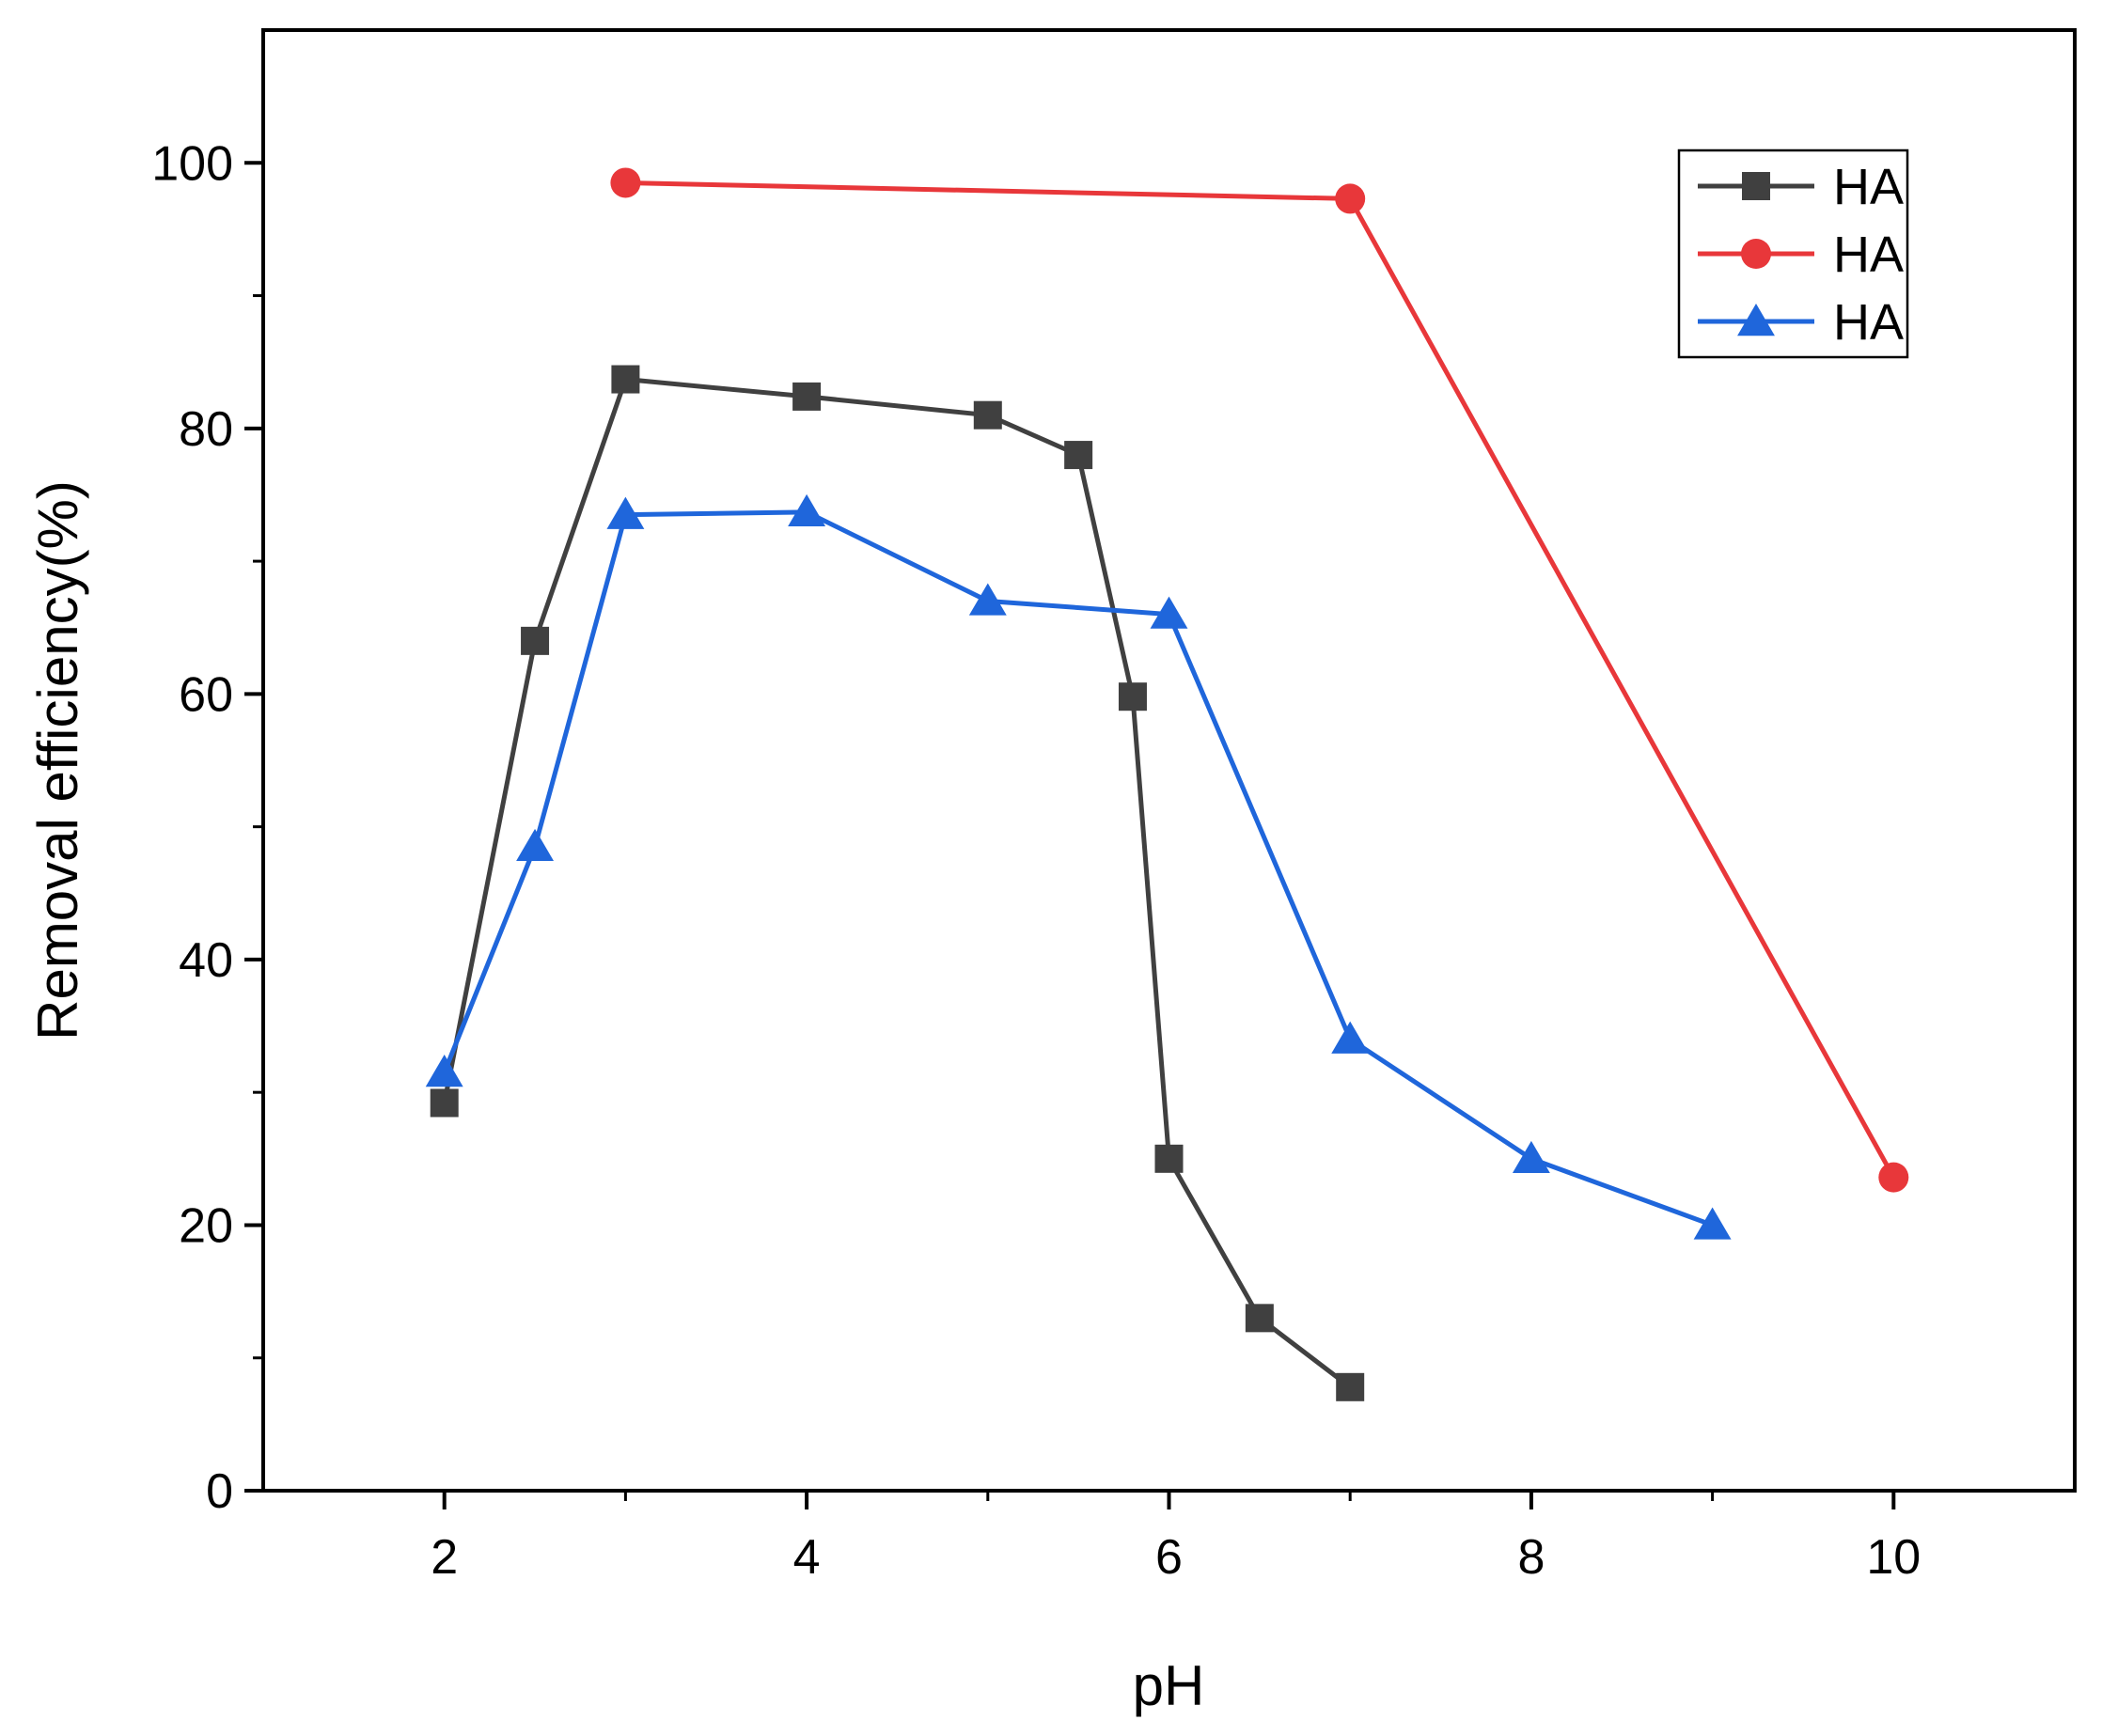 This screenshot has height=1736, width=2102. Describe the element at coordinates (207, 827) in the screenshot. I see `y-axis: 0 20 40 60 80 100` at that location.